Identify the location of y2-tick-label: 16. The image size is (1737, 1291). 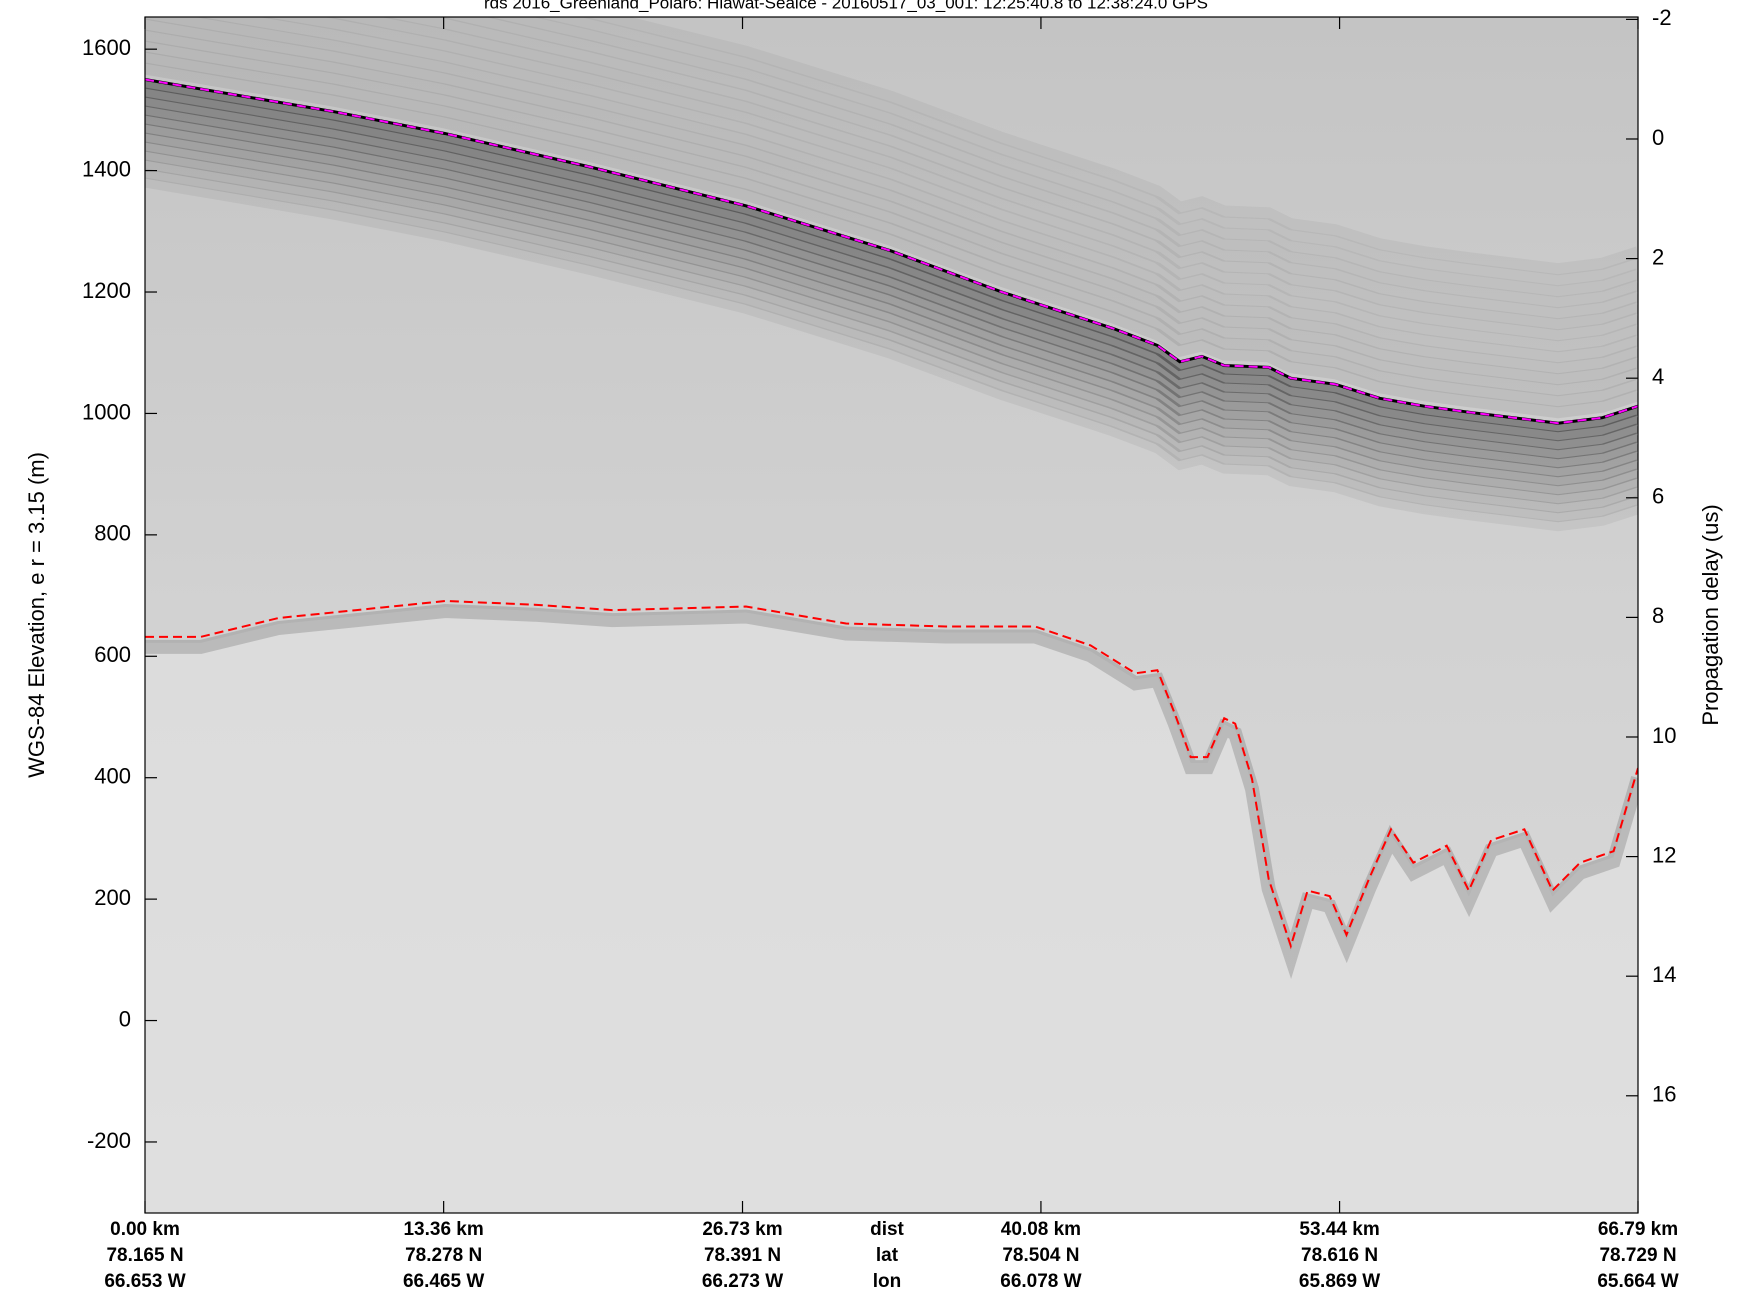
(1664, 1094).